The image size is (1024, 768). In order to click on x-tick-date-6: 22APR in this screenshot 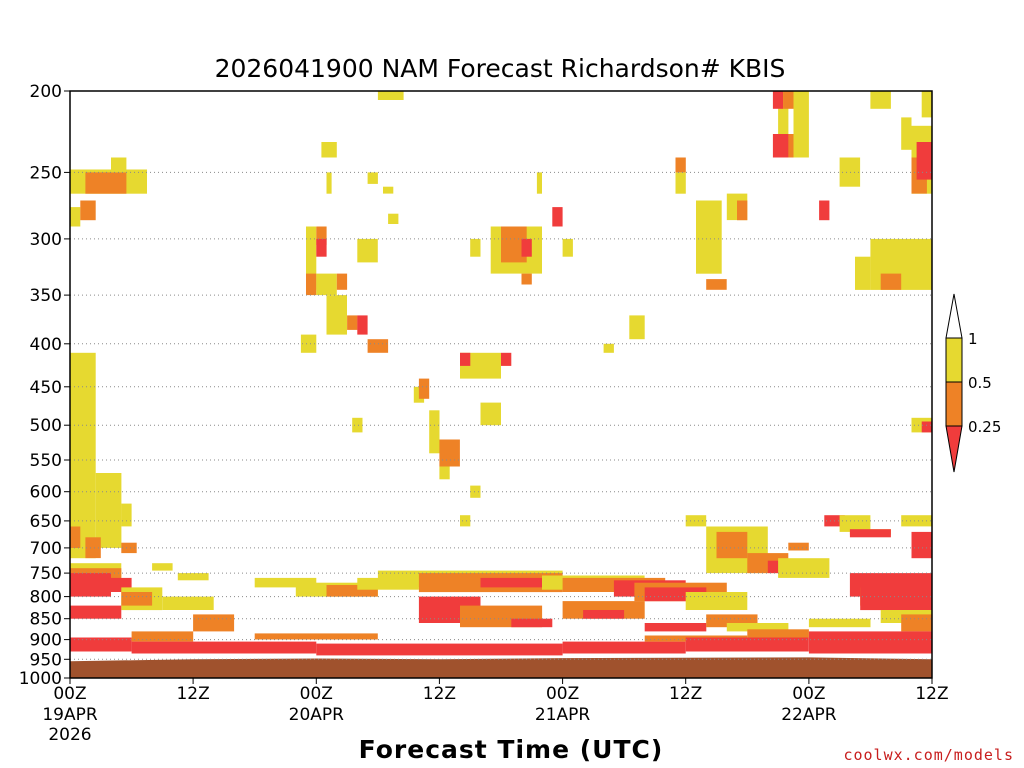, I will do `click(809, 715)`.